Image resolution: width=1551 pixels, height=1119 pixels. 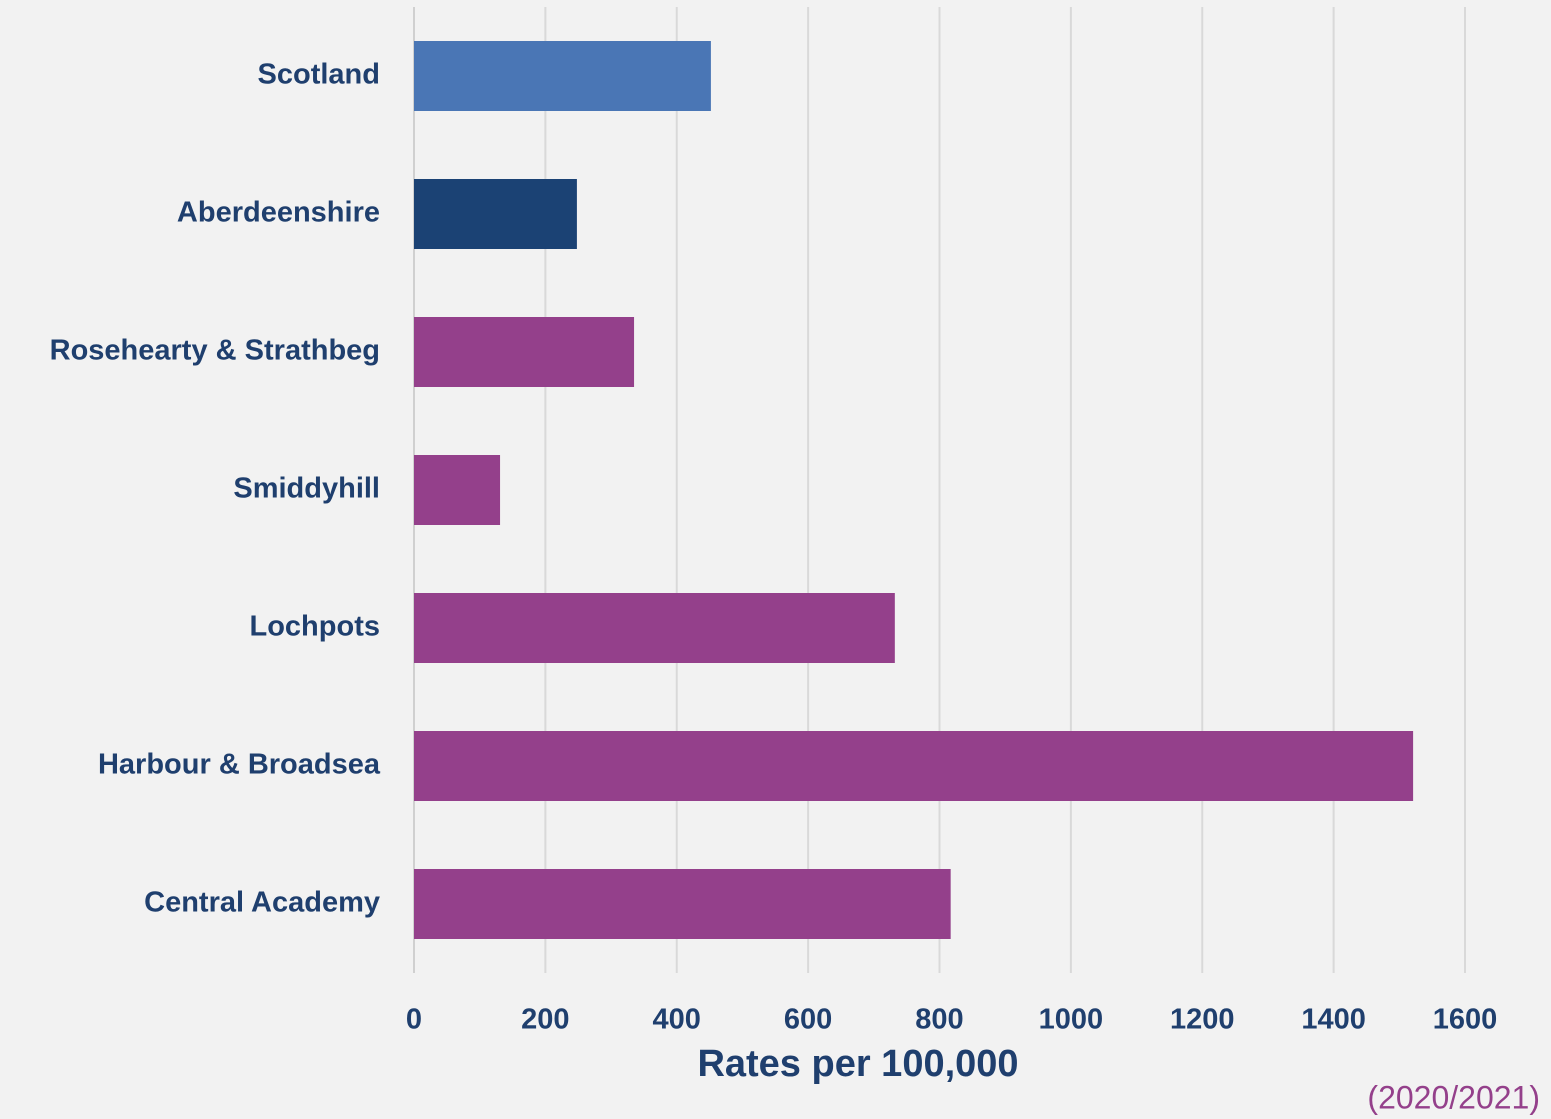 What do you see at coordinates (1453, 1097) in the screenshot?
I see `annotation: (2020/2021)` at bounding box center [1453, 1097].